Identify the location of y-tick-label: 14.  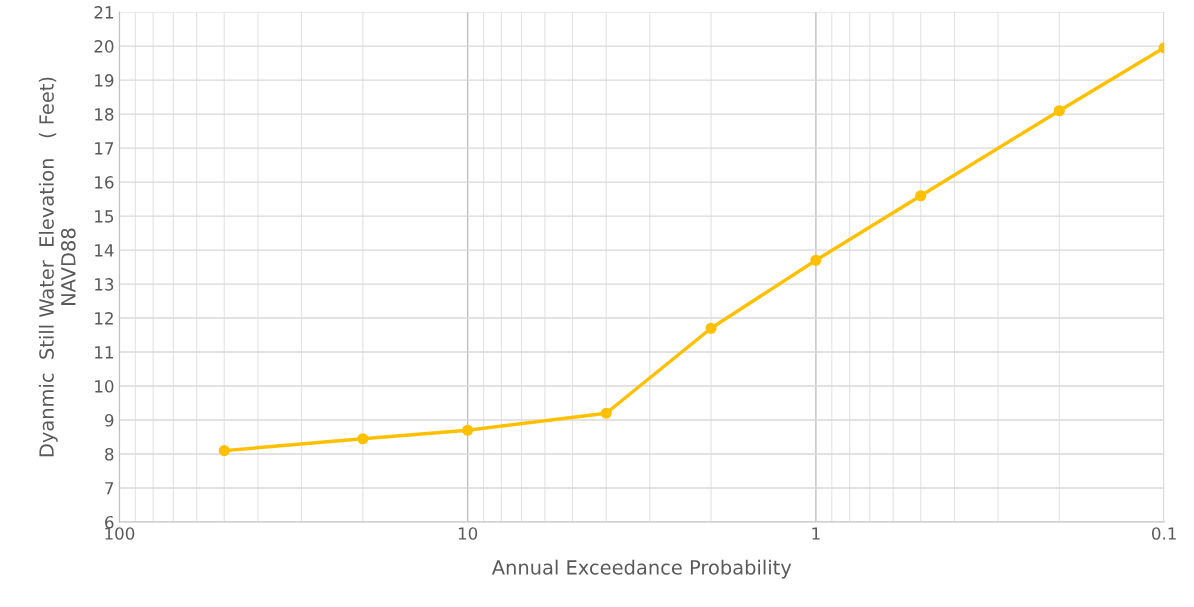
(104, 250).